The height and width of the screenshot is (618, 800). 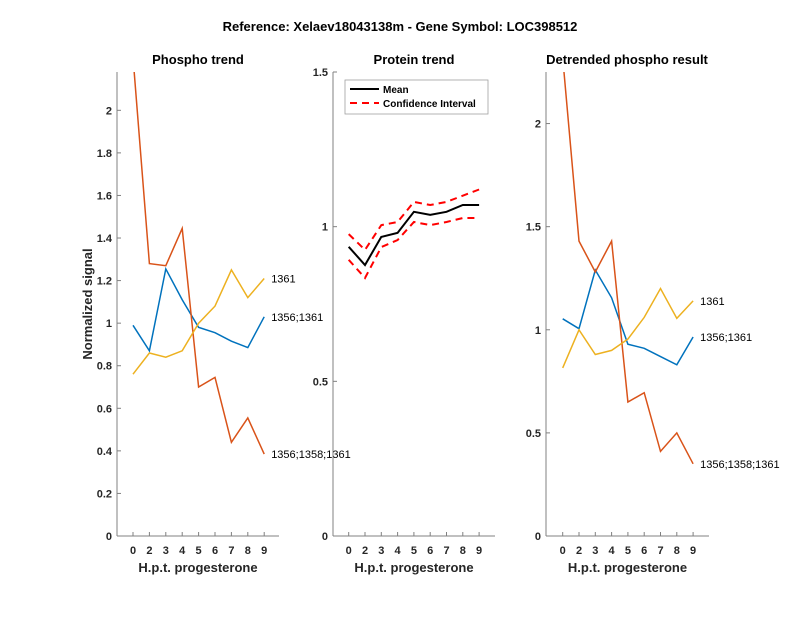 What do you see at coordinates (414, 59) in the screenshot?
I see `panel-title: Protein trend` at bounding box center [414, 59].